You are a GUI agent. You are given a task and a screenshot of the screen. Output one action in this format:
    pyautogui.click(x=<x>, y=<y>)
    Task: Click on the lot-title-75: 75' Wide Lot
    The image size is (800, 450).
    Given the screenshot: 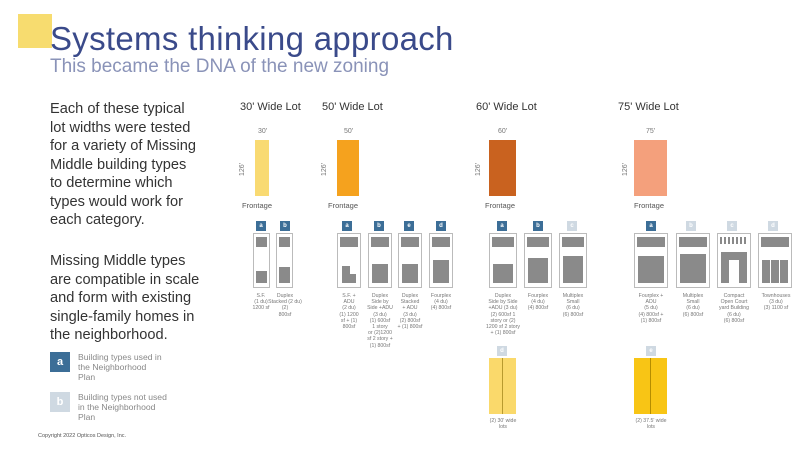 What is the action you would take?
    pyautogui.click(x=648, y=107)
    